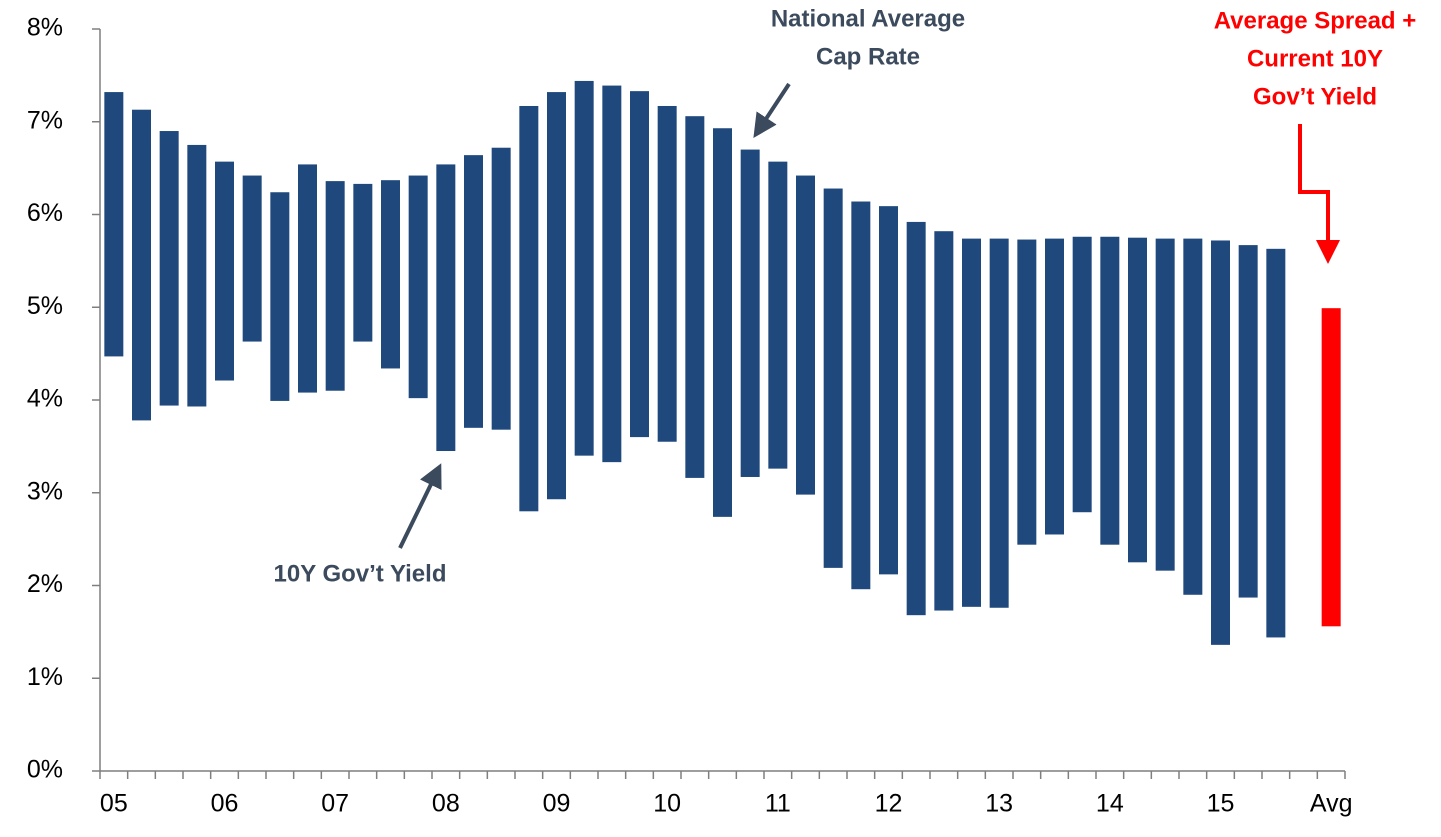 This screenshot has height=837, width=1441. What do you see at coordinates (557, 804) in the screenshot?
I see `x-tick-label: 09` at bounding box center [557, 804].